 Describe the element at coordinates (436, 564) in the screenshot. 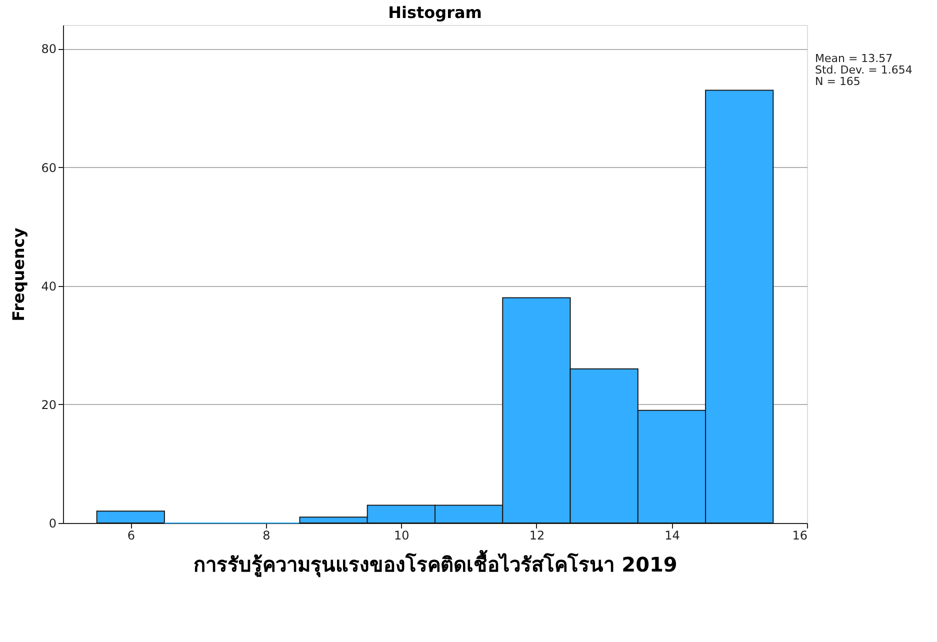

I see `x-axis-title: การรับรู้ความรุนแรงของโรคติดเชื้อไวรัสโคโรนา 2019` at that location.